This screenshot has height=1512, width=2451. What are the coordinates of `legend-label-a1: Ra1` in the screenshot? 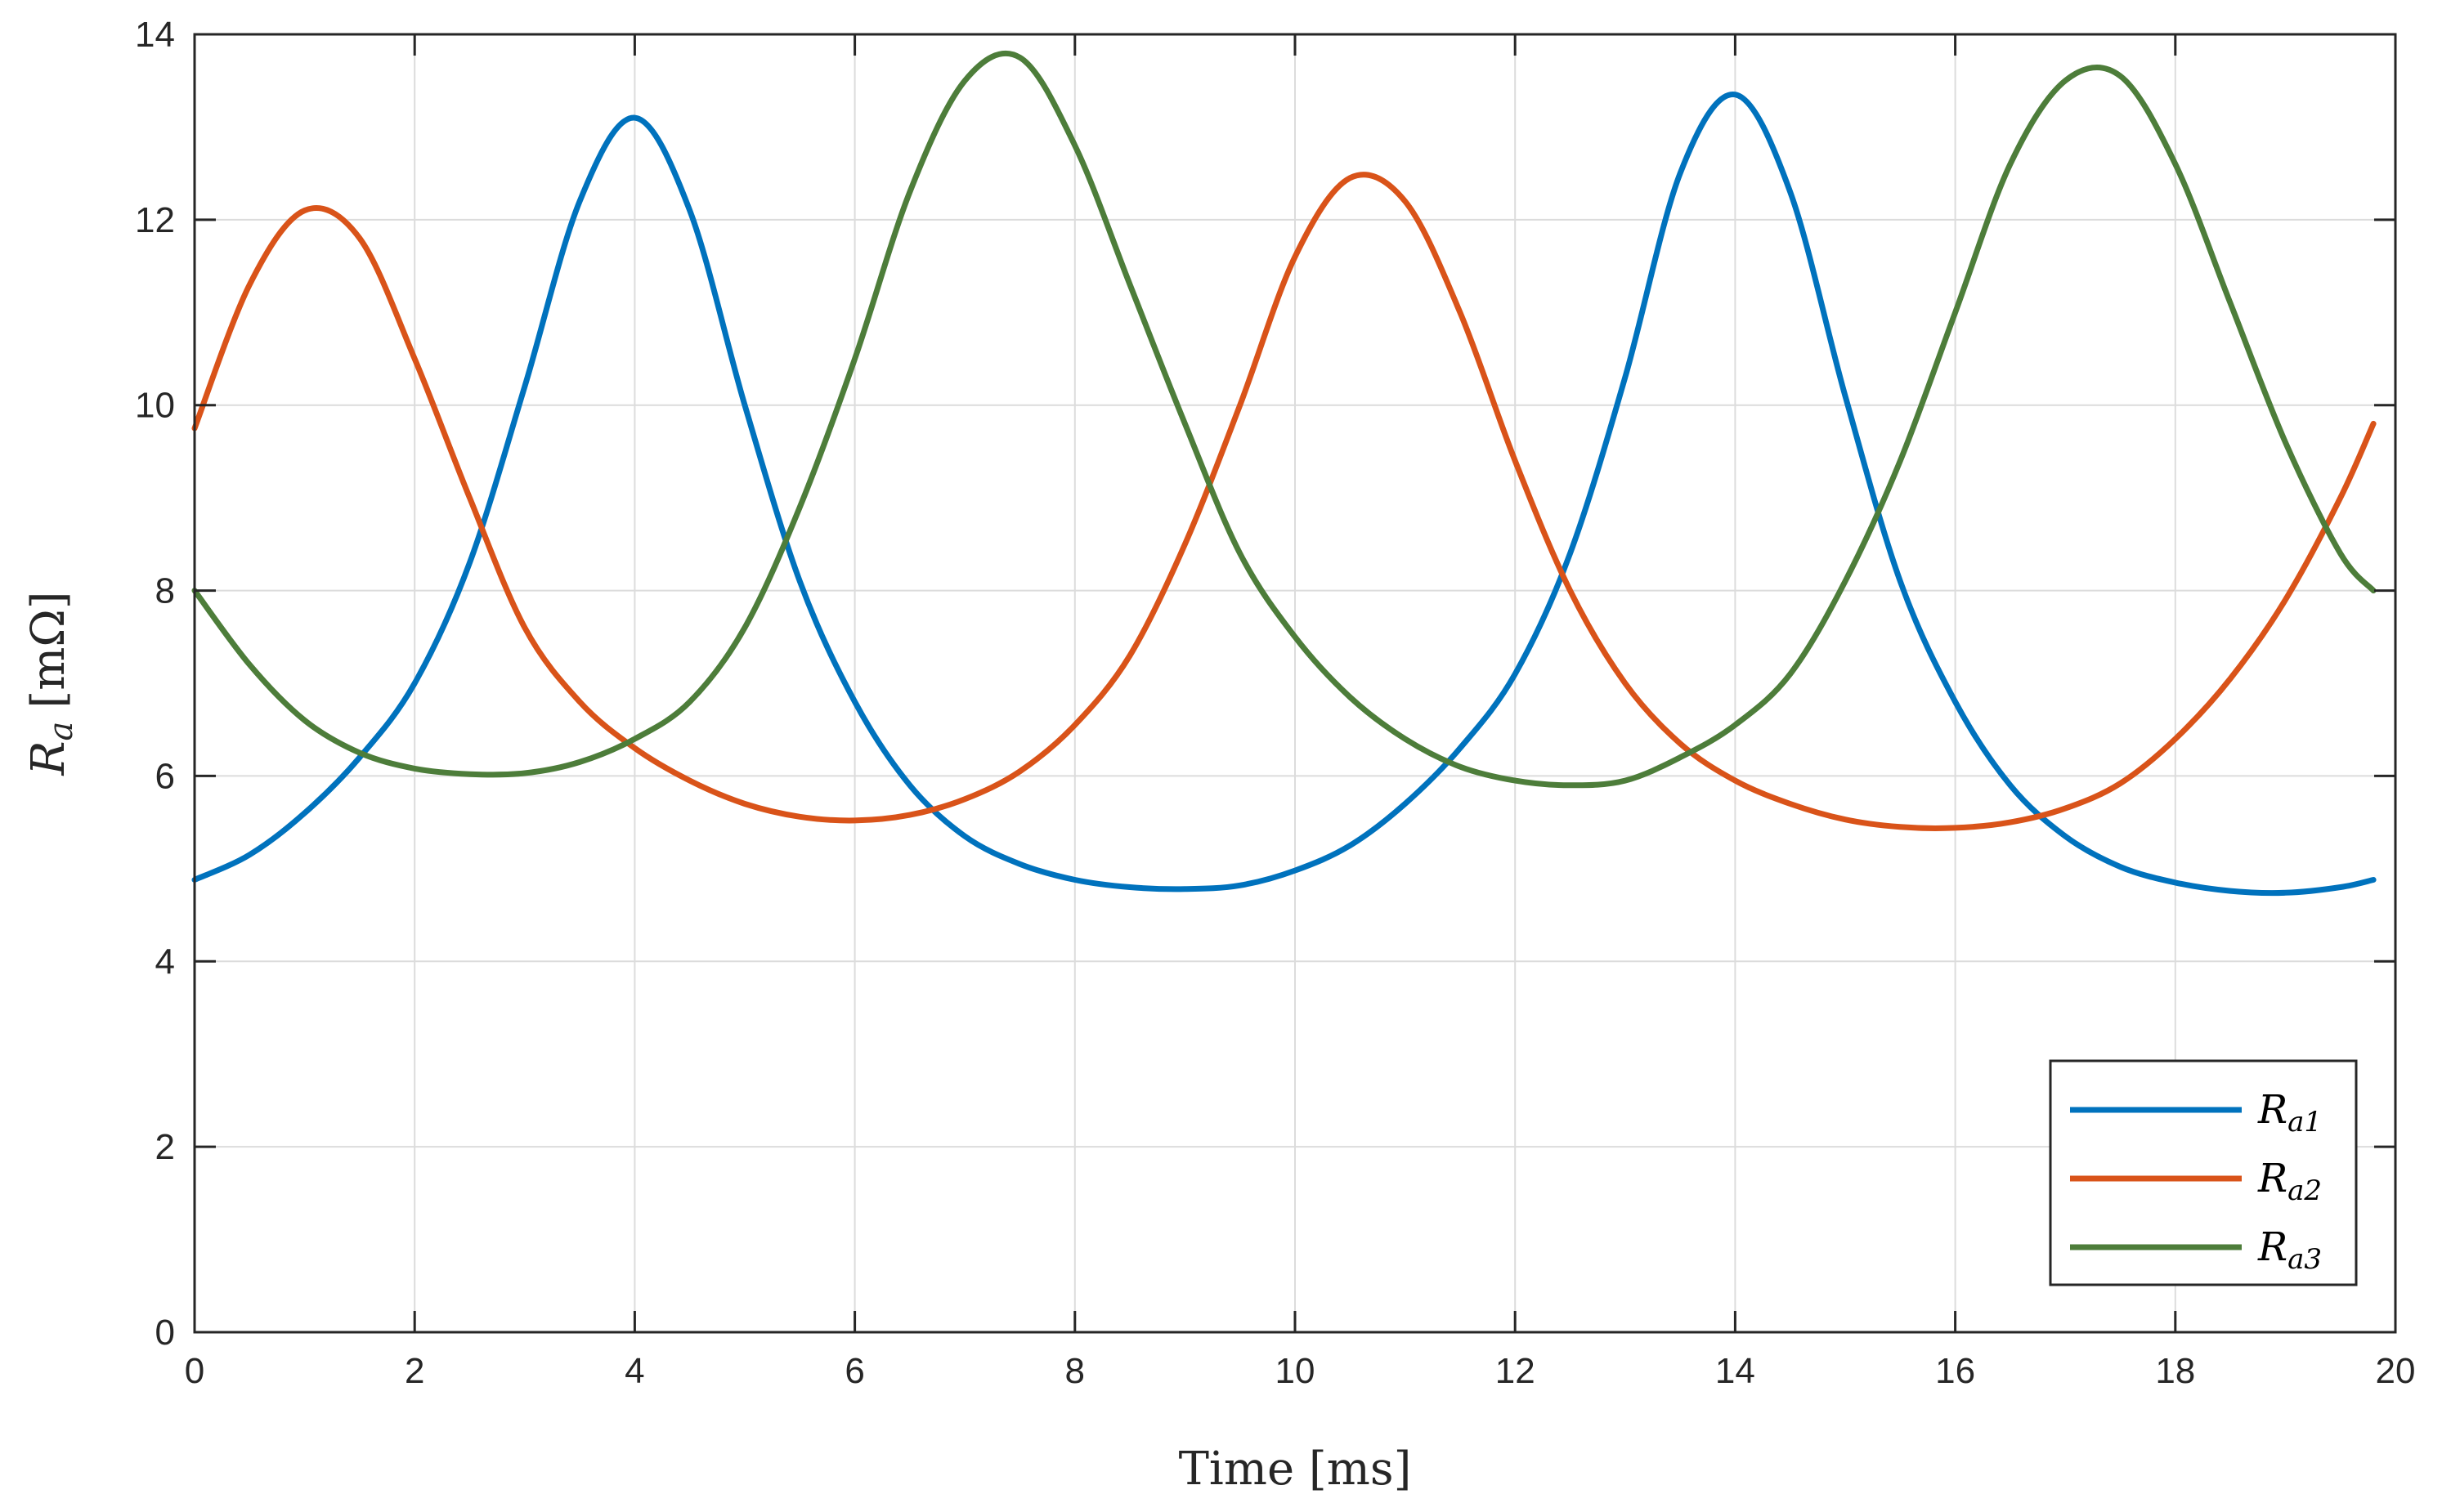 It's located at (2289, 1112).